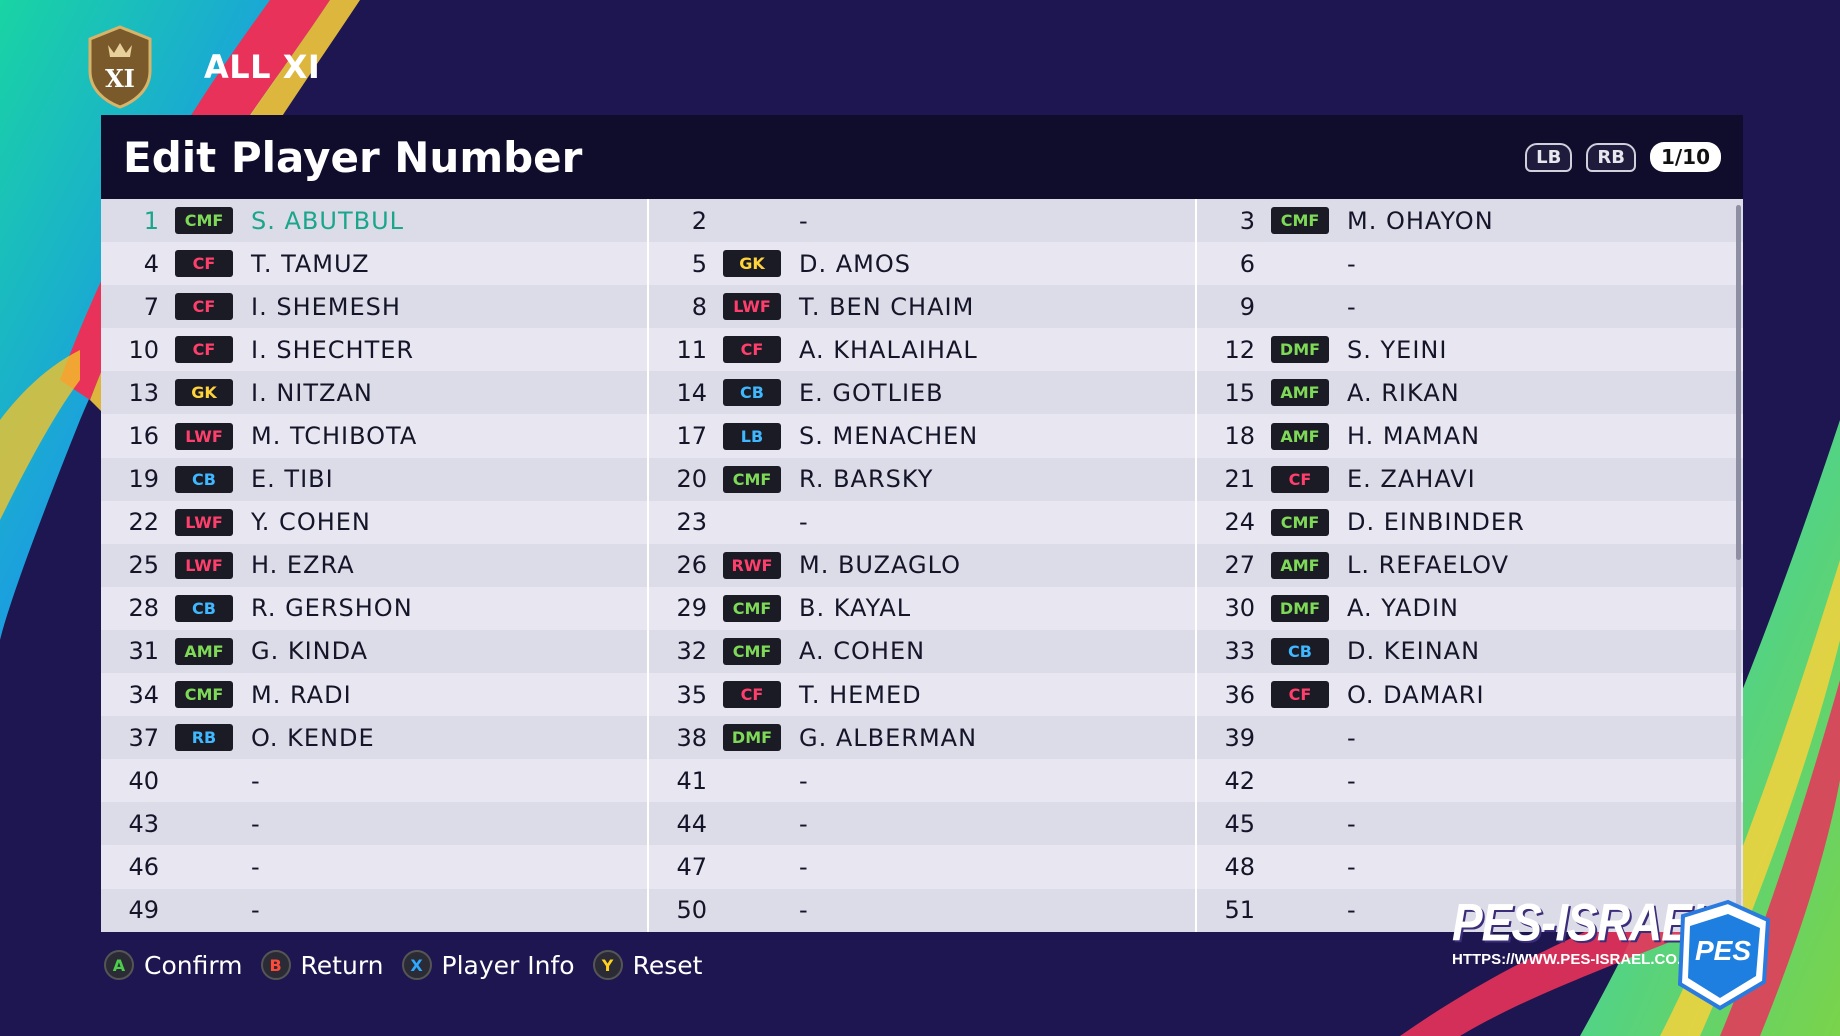  What do you see at coordinates (313, 737) in the screenshot?
I see `player-name: O. KENDE` at bounding box center [313, 737].